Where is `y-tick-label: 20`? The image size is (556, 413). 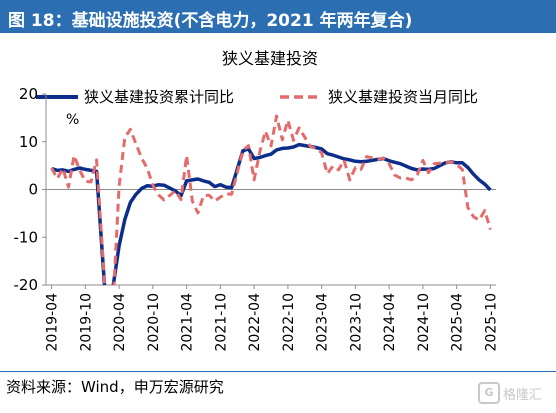 y-tick-label: 20 is located at coordinates (28, 94).